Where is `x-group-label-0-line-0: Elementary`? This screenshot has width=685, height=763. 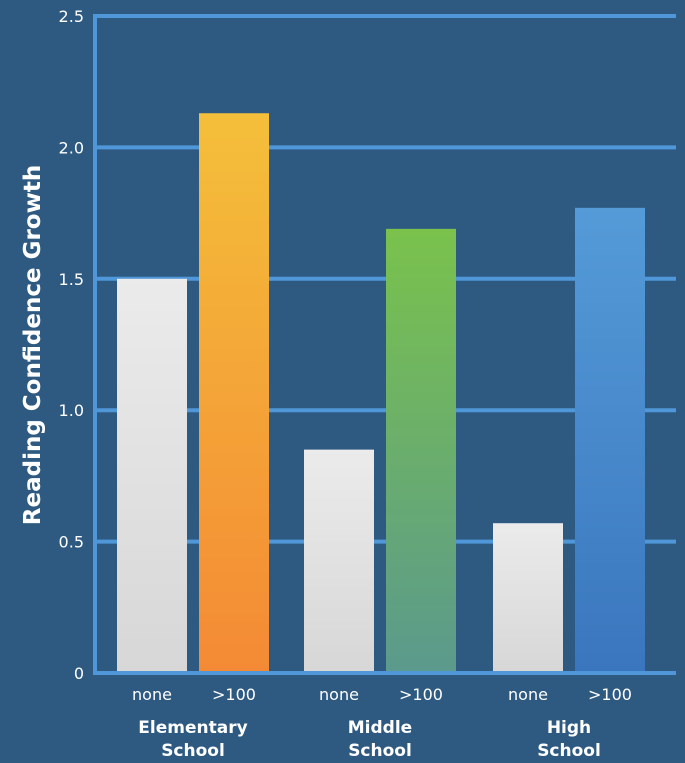
x-group-label-0-line-0: Elementary is located at coordinates (192, 728).